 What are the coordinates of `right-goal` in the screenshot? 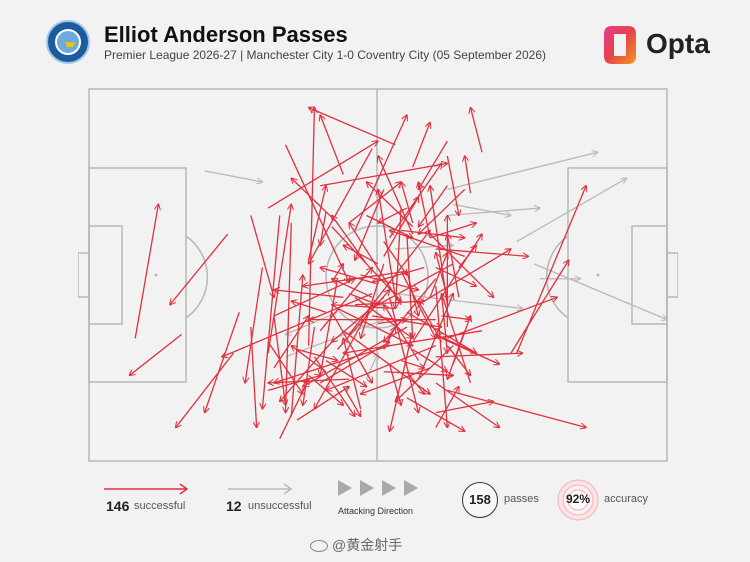 It's located at (672, 275).